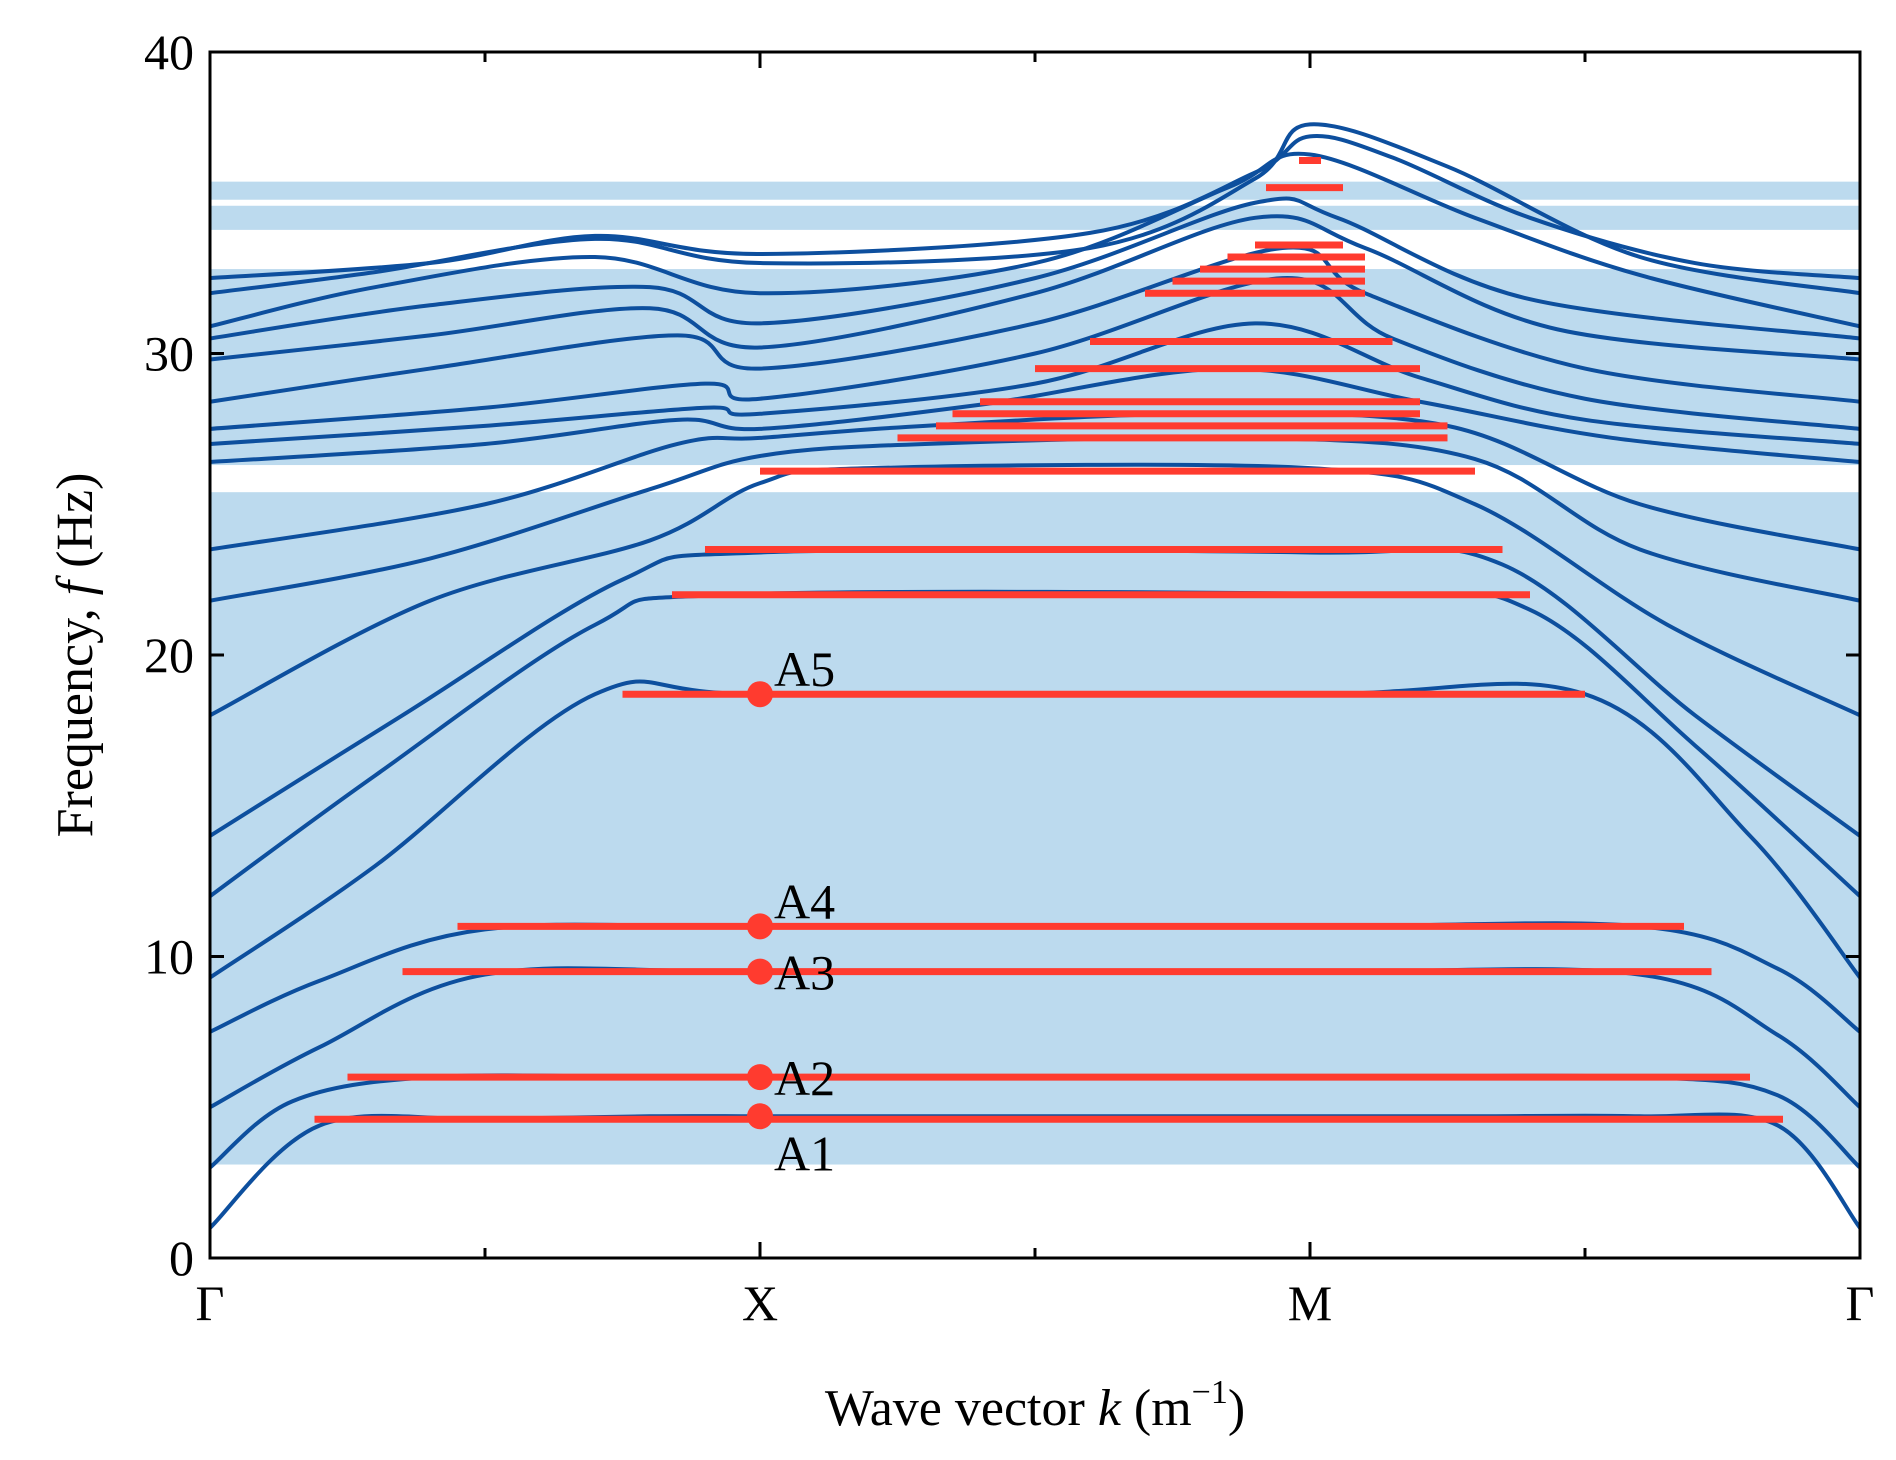 The image size is (1896, 1460). I want to click on point-marker-a3, so click(760, 971).